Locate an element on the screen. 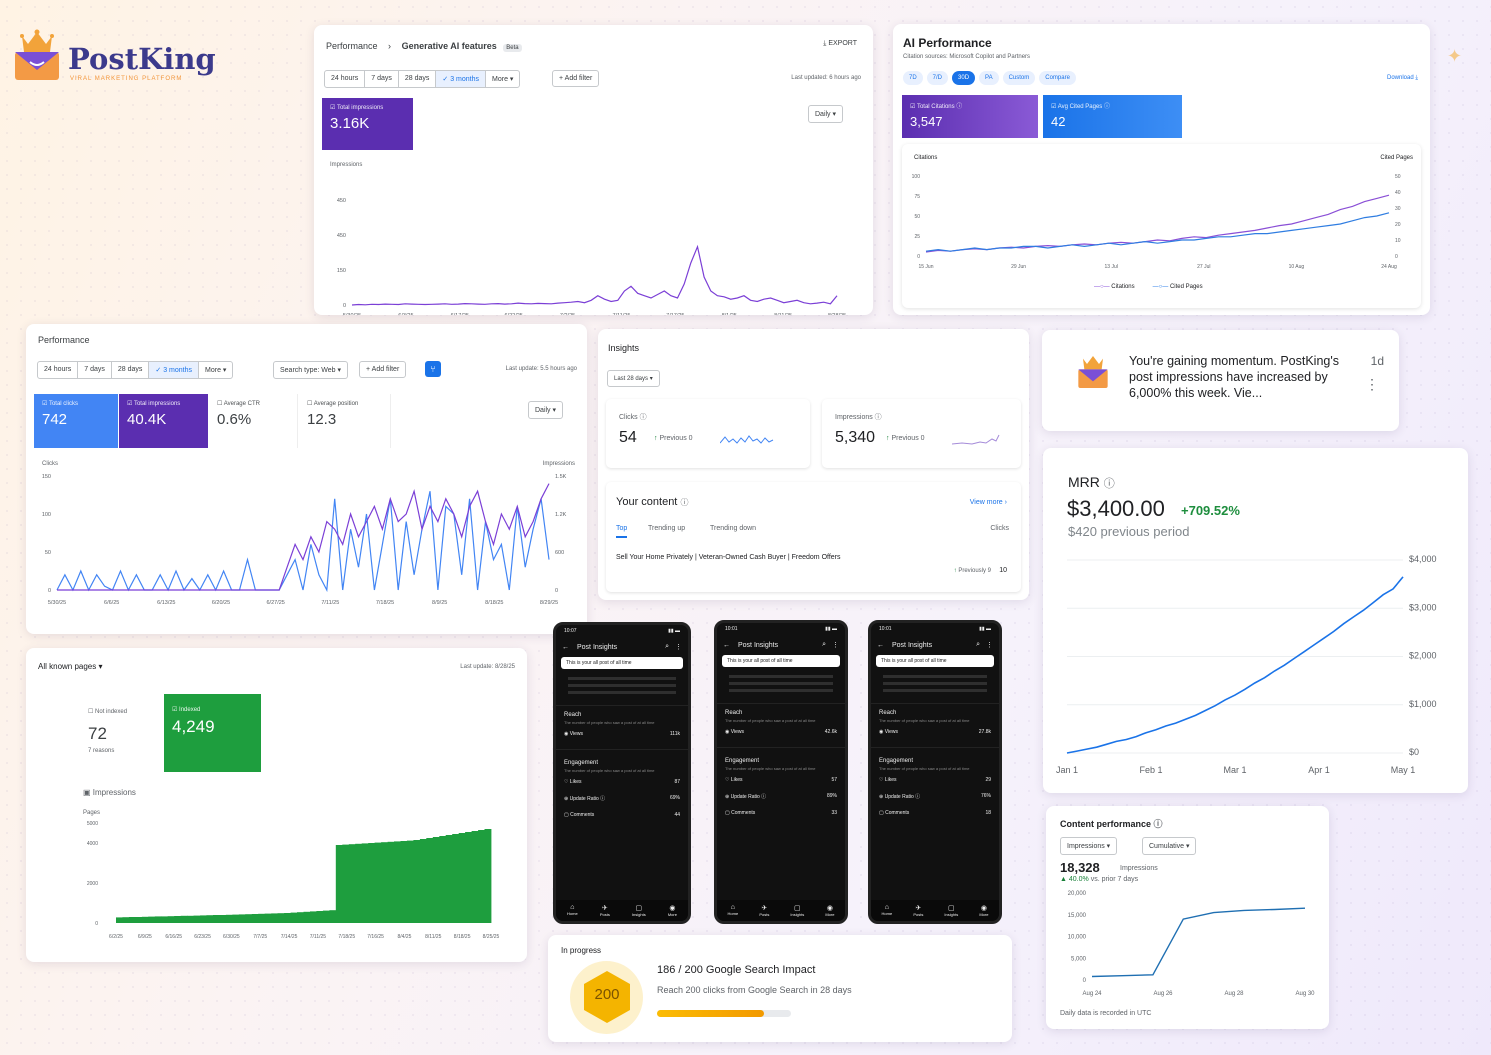 Image resolution: width=1491 pixels, height=1055 pixels. metric-select: Impressions ▾ is located at coordinates (1089, 846).